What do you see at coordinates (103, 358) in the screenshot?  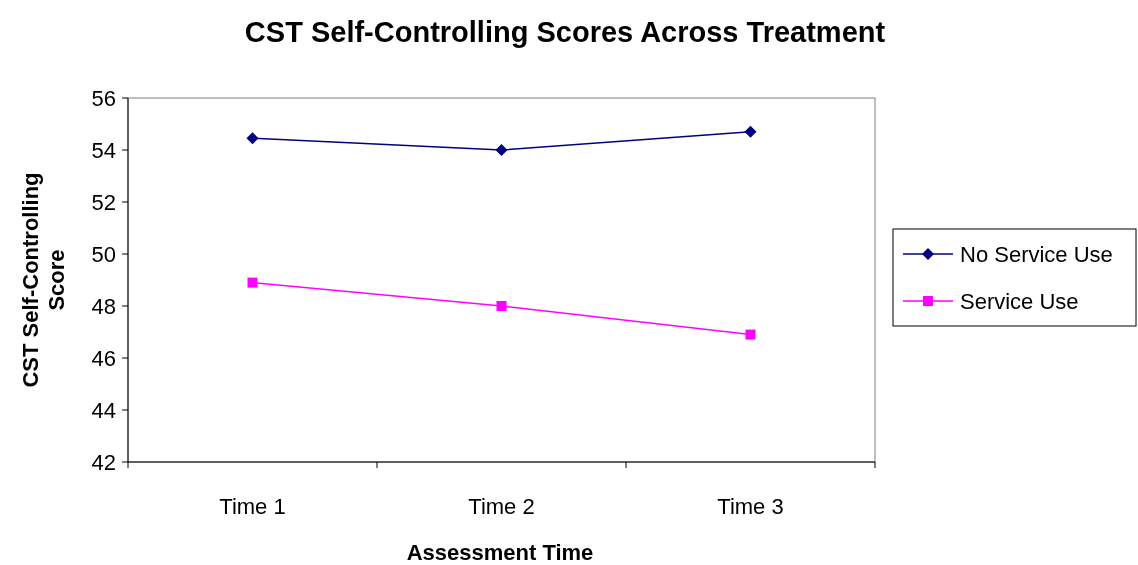 I see `y-tick-label: 46` at bounding box center [103, 358].